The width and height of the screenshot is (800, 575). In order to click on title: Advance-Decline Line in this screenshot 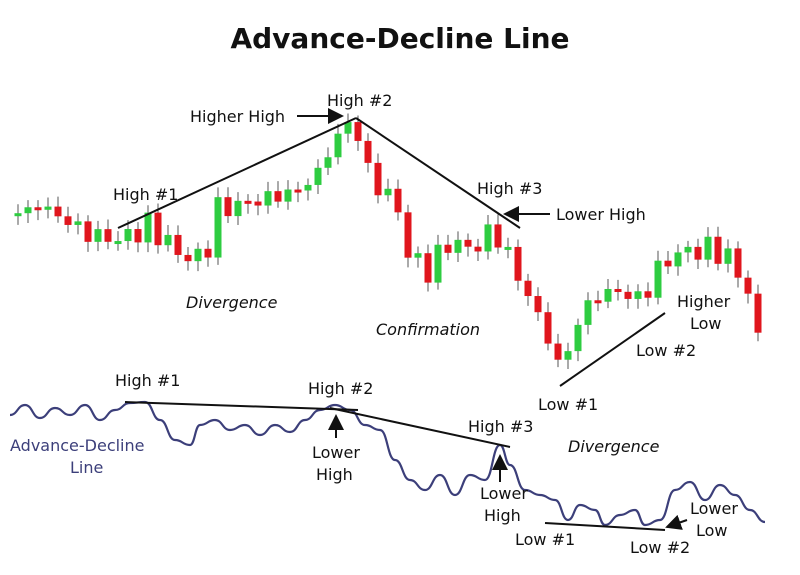, I will do `click(399, 38)`.